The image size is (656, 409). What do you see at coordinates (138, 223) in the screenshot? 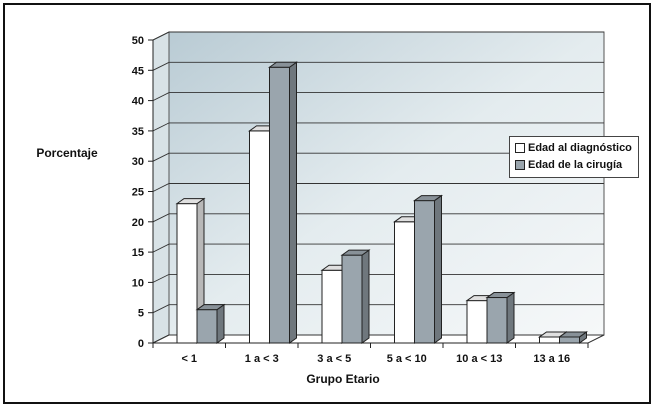
I see `y-tick-label: 20` at bounding box center [138, 223].